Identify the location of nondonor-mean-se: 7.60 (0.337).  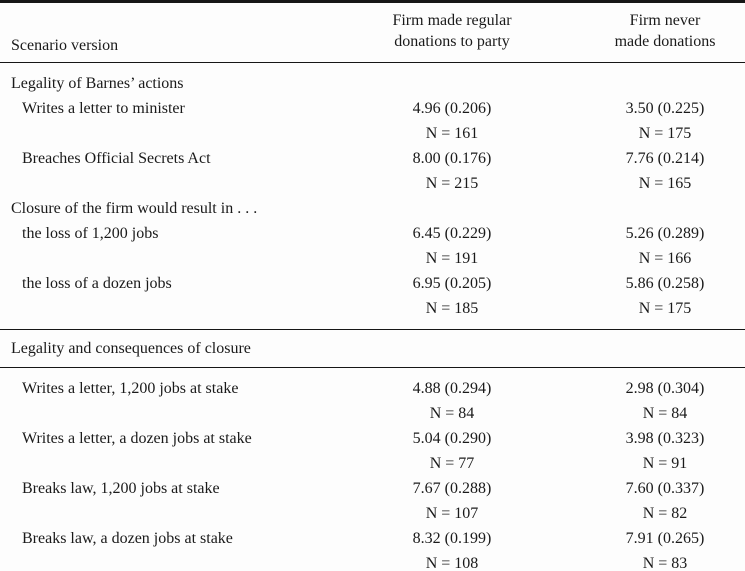
(665, 488).